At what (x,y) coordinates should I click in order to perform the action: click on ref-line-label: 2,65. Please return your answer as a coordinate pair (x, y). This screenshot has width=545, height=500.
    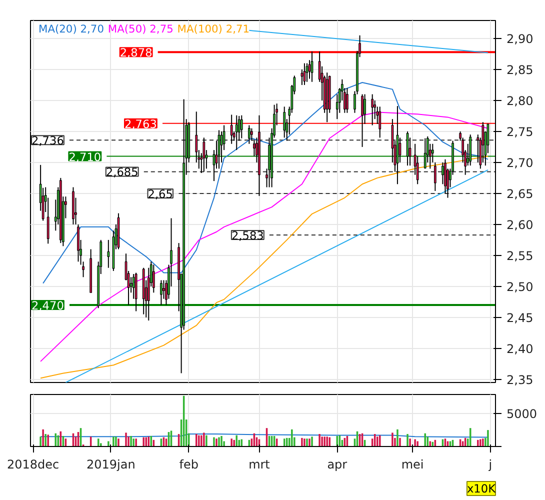
    Looking at the image, I should click on (160, 193).